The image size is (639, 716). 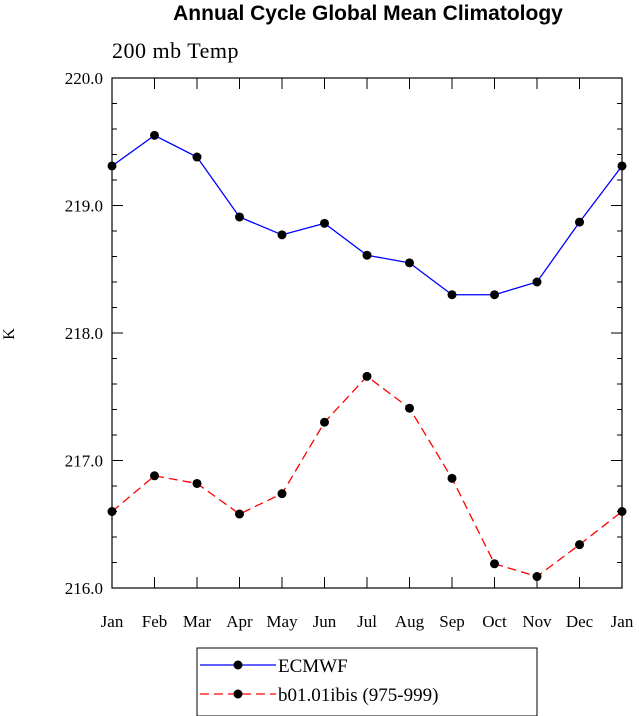 I want to click on x-tick-label: Mar, so click(x=197, y=621).